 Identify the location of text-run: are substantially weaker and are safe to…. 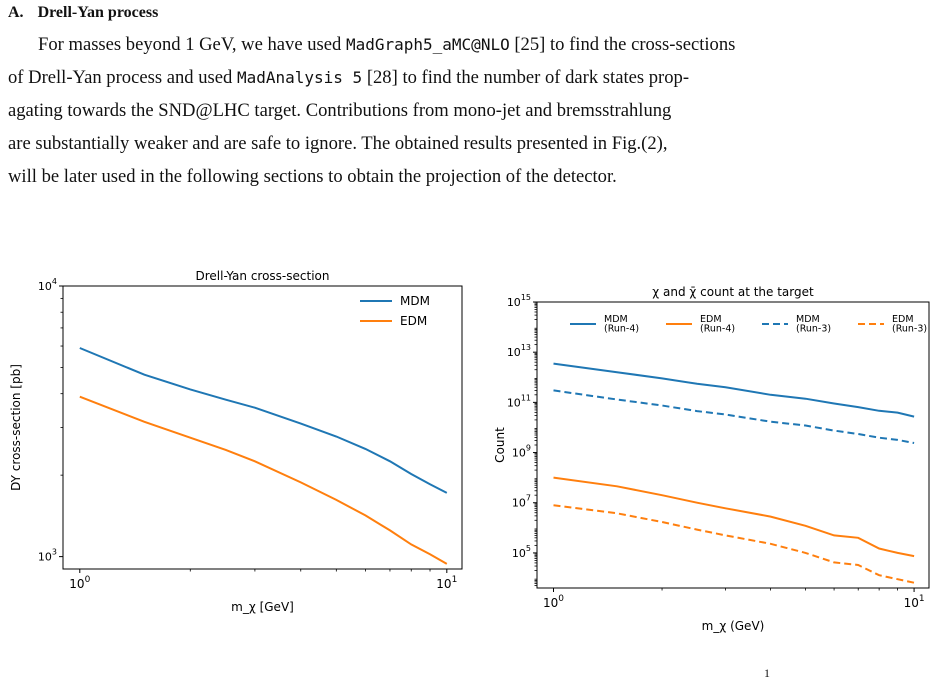
(338, 143).